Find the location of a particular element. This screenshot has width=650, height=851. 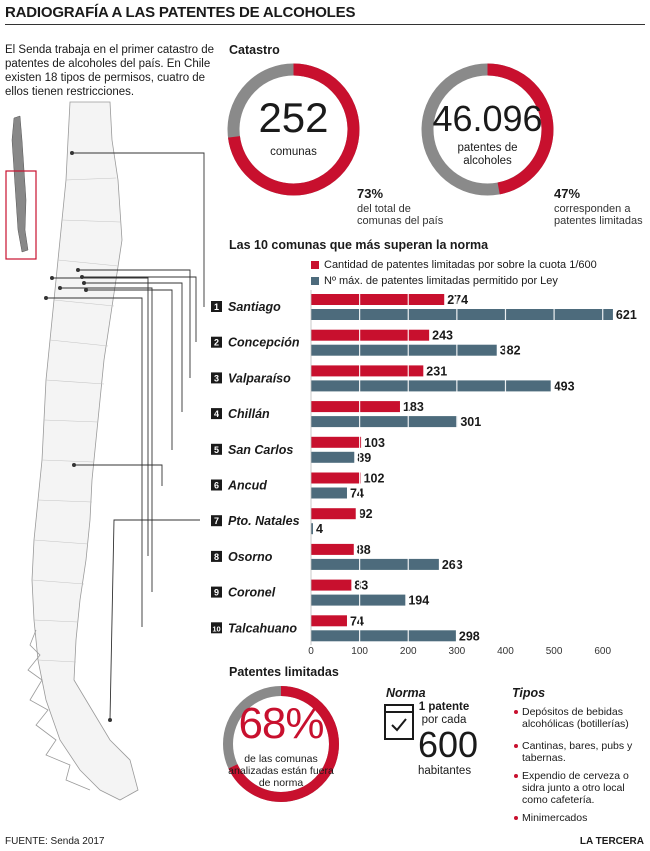

bar-steel-label: 263 is located at coordinates (452, 565).